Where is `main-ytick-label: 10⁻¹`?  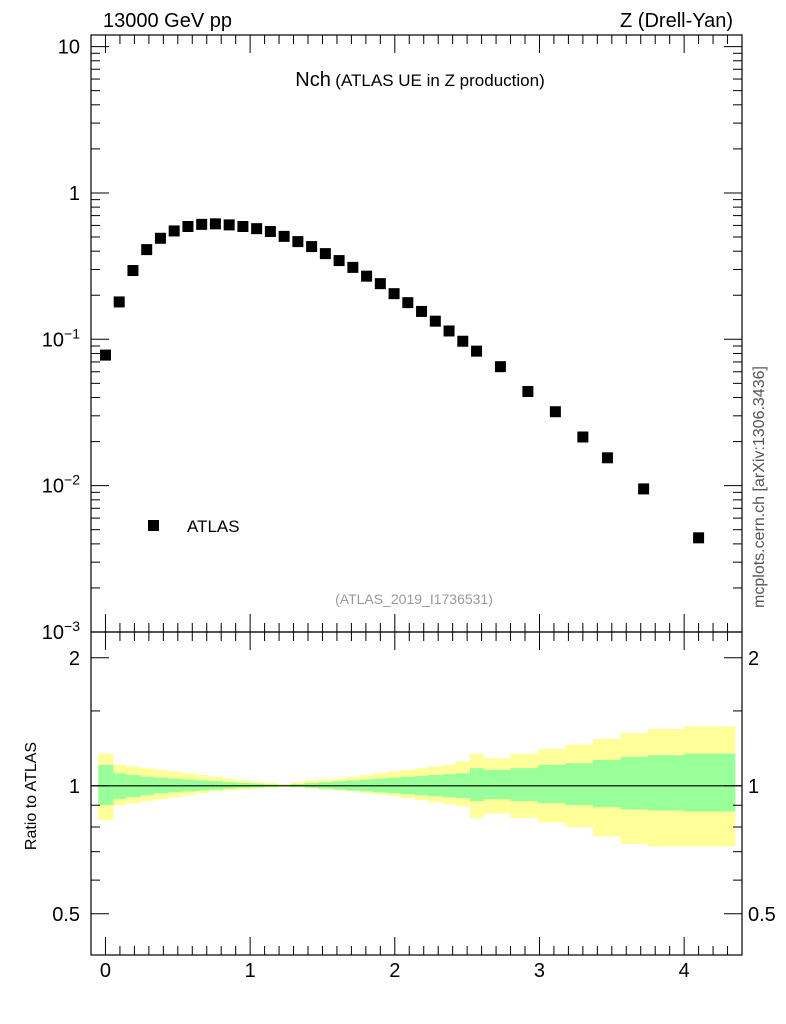
main-ytick-label: 10⁻¹ is located at coordinates (61, 338).